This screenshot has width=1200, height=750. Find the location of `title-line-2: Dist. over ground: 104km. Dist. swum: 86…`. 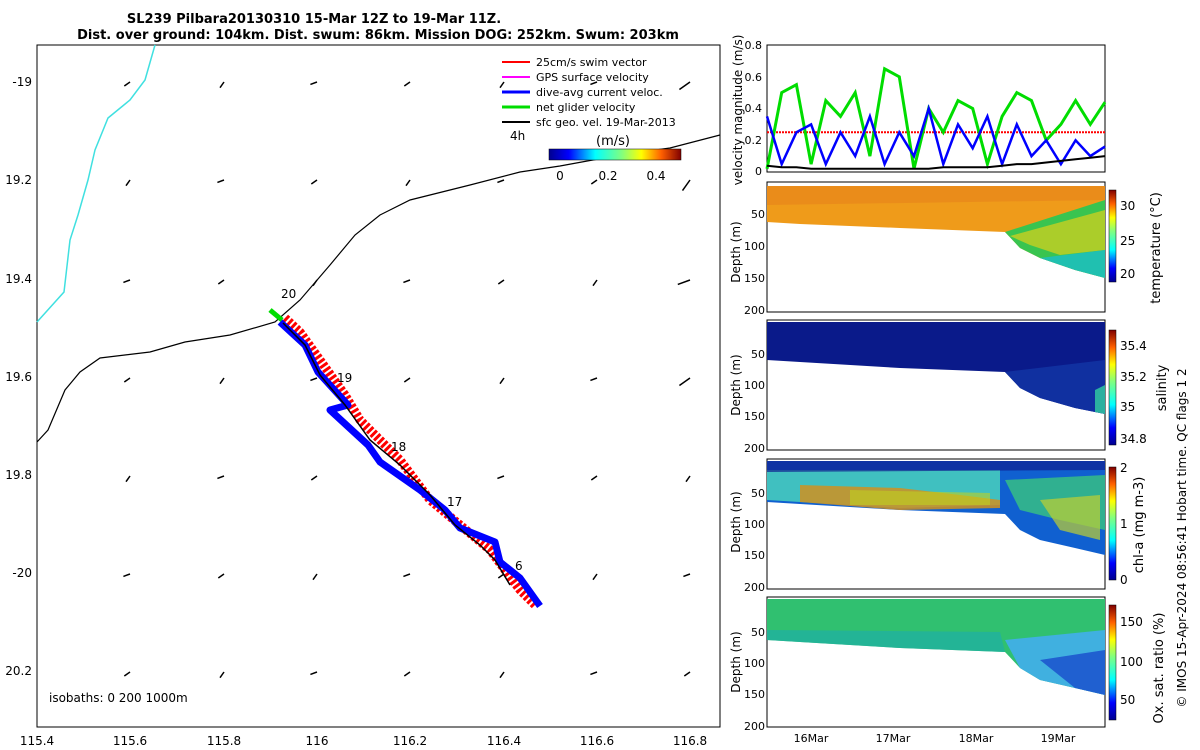

title-line-2: Dist. over ground: 104km. Dist. swum: 86… is located at coordinates (378, 35).